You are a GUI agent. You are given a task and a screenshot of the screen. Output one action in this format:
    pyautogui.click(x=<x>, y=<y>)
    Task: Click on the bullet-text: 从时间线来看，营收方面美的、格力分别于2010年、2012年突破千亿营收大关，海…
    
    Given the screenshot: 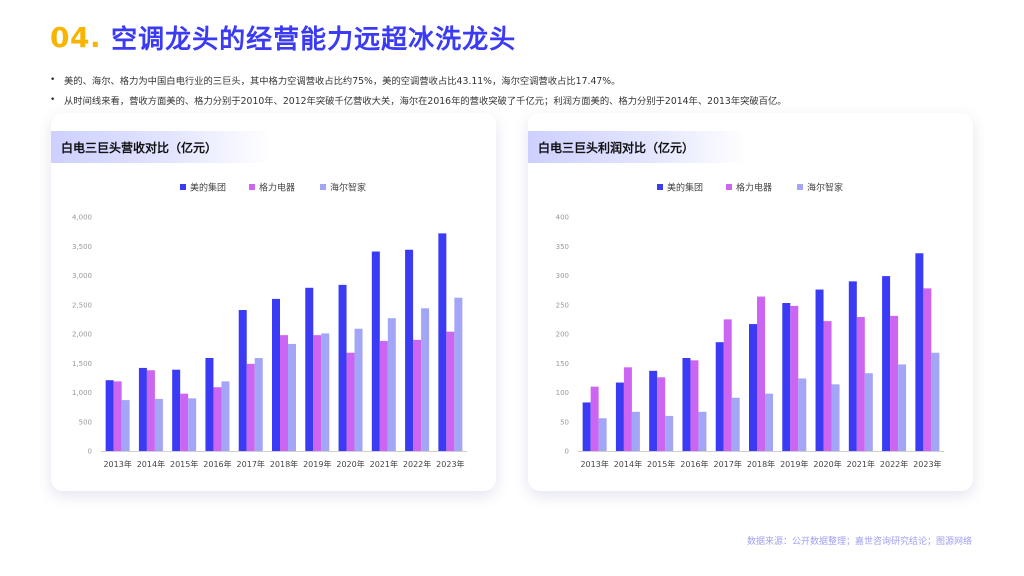 What is the action you would take?
    pyautogui.click(x=425, y=101)
    